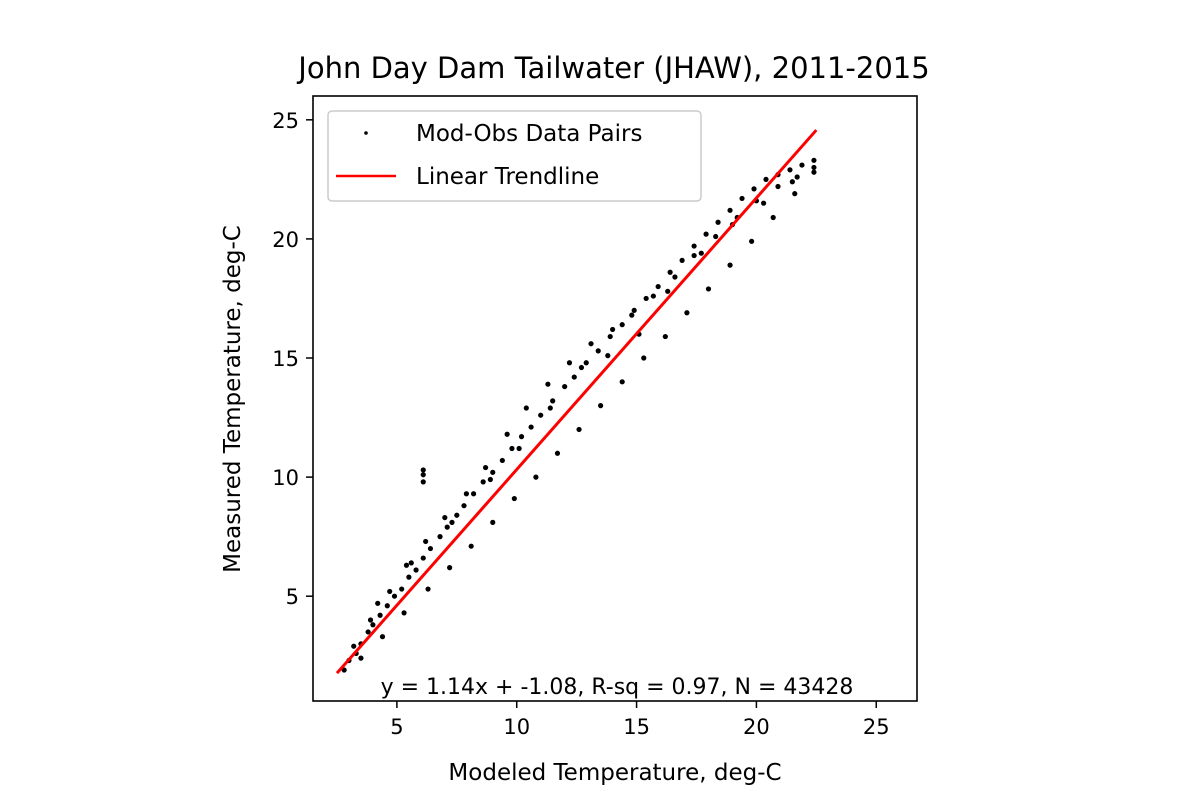 The height and width of the screenshot is (800, 1200). I want to click on legend: Mod-Obs Data Pairs Linear Trendline, so click(514, 156).